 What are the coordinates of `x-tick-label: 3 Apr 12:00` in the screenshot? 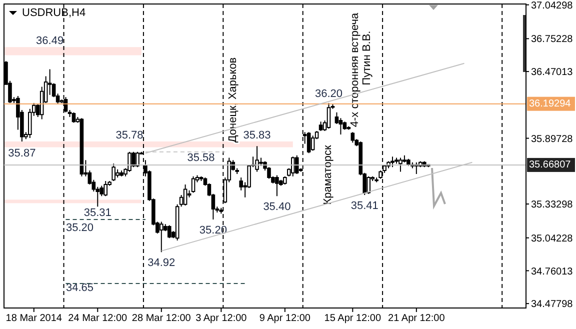 It's located at (222, 318).